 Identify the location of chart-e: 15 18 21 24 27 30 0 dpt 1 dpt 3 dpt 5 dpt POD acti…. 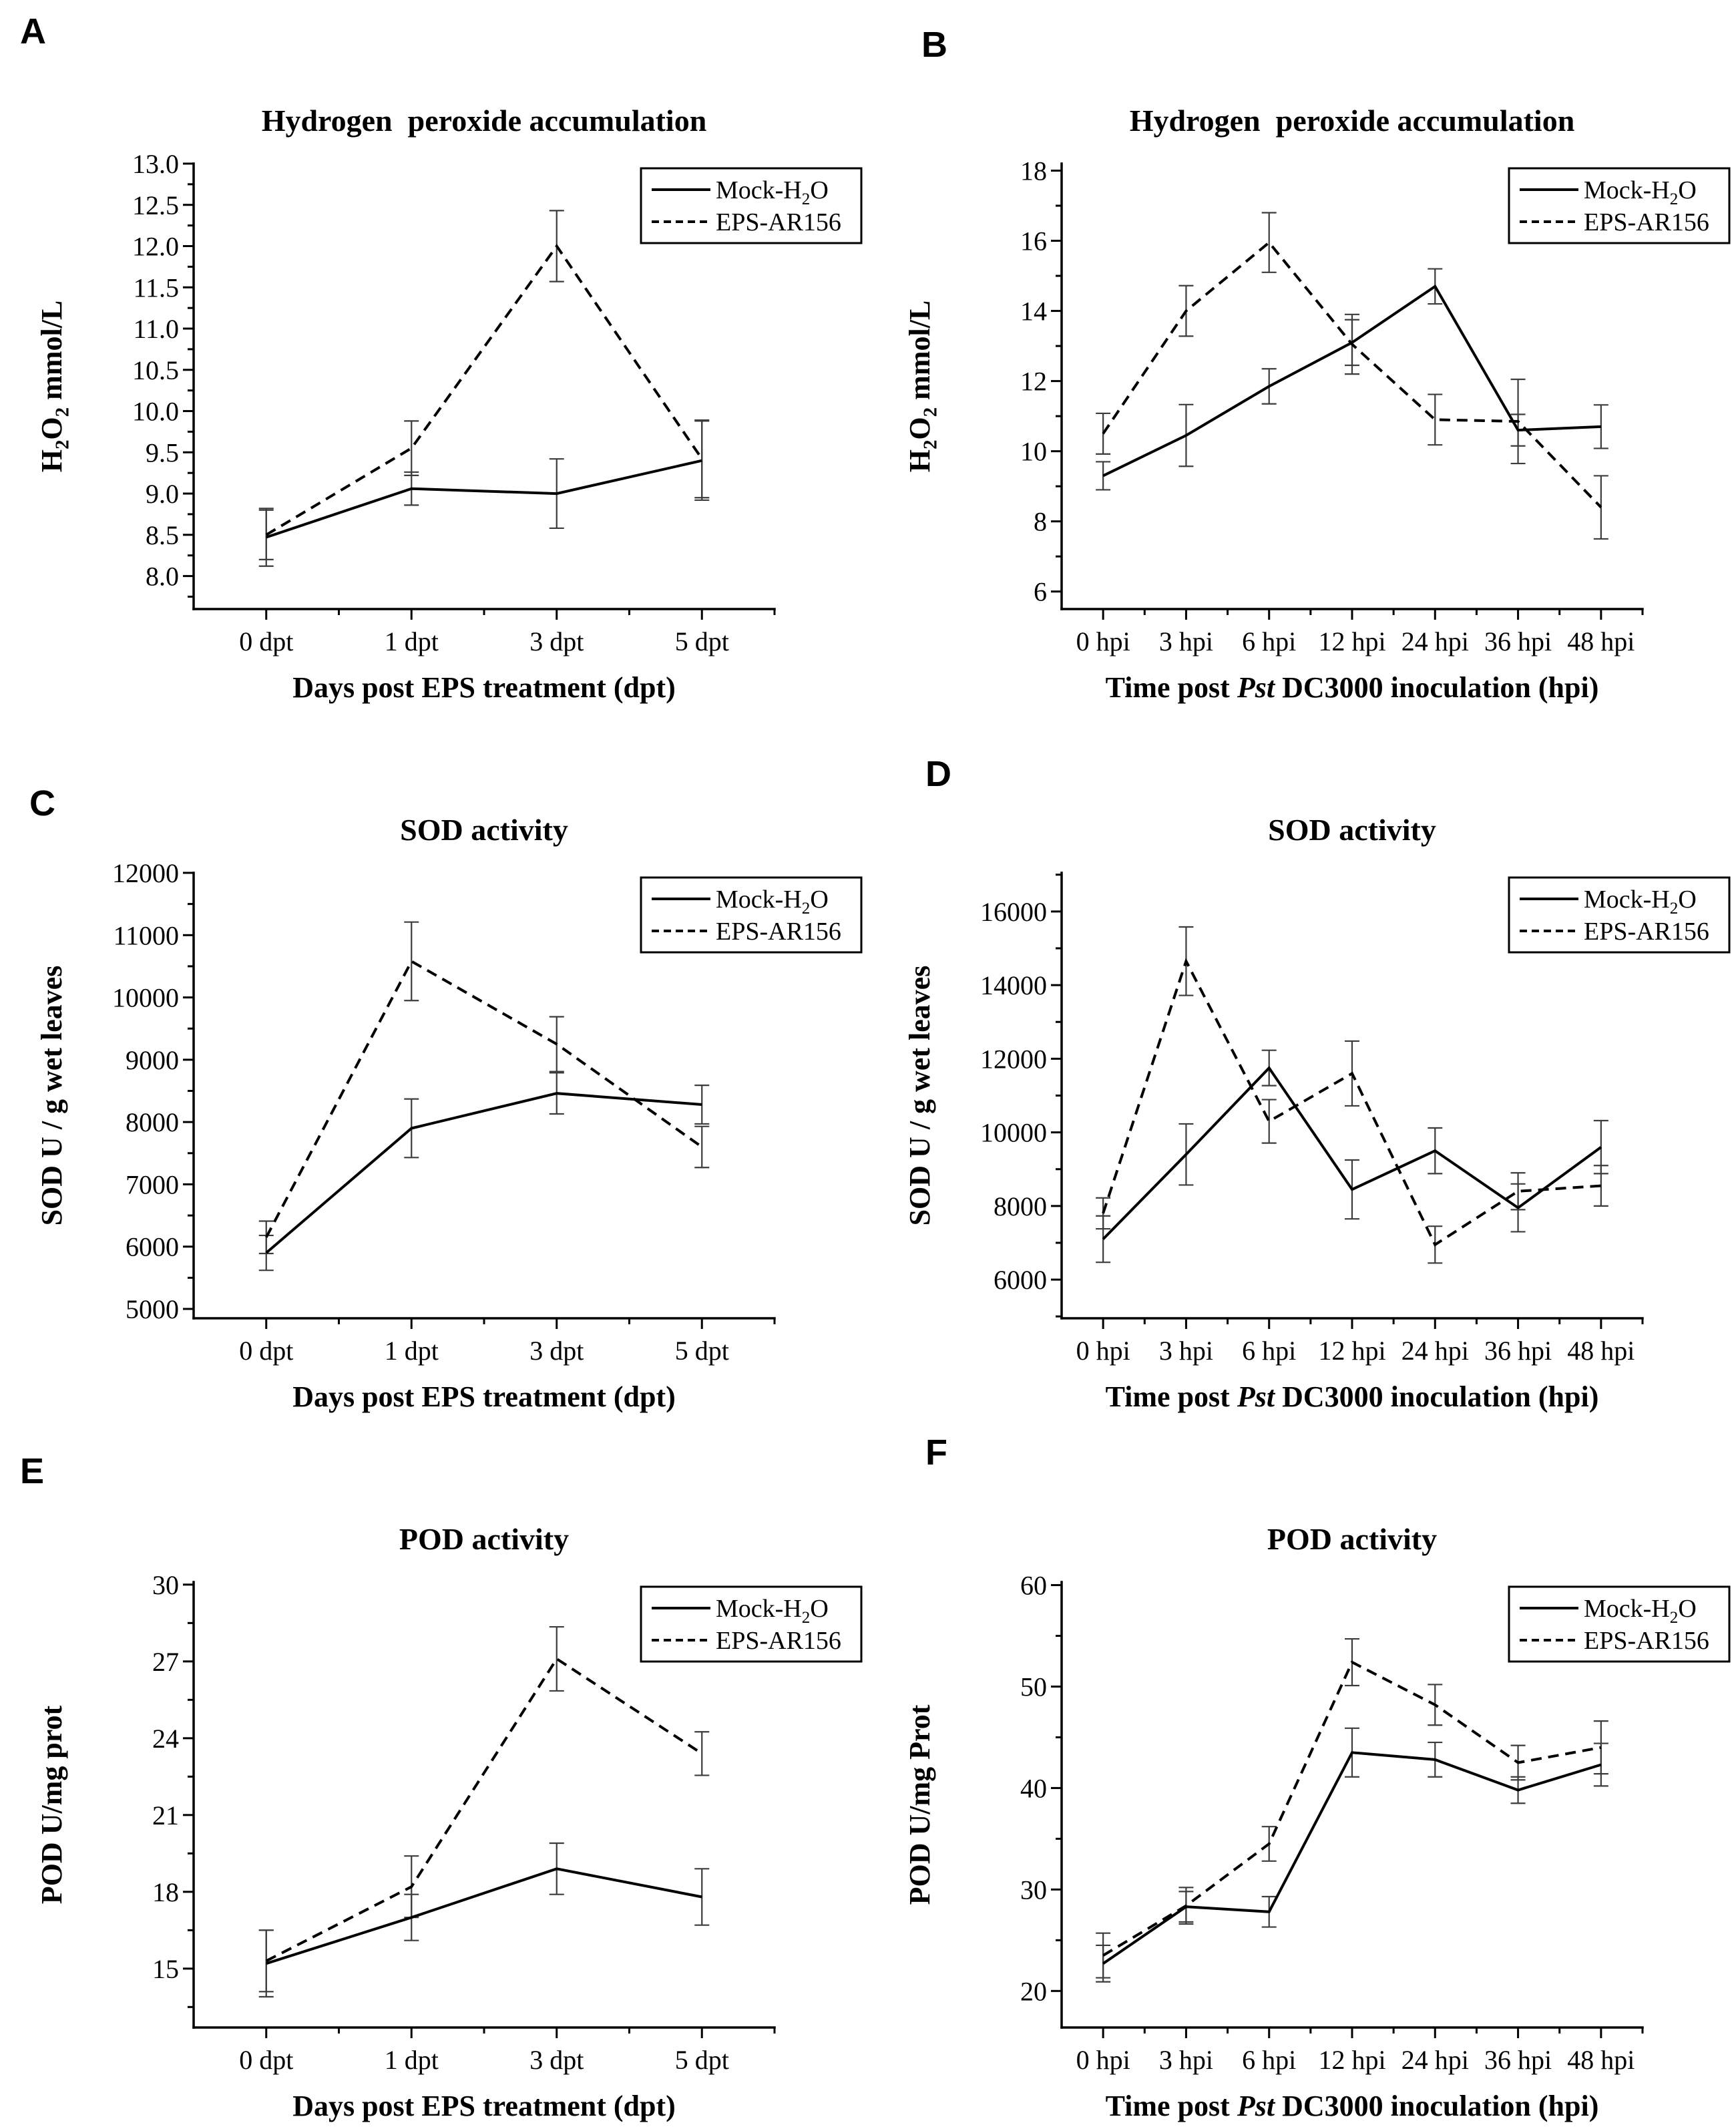
(449, 1822).